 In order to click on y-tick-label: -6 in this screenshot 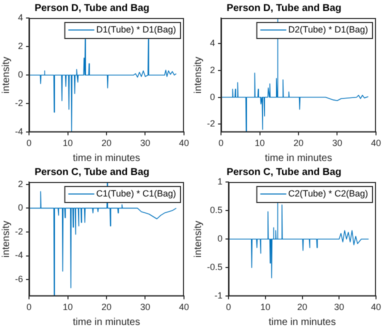, I will do `click(18, 279)`.